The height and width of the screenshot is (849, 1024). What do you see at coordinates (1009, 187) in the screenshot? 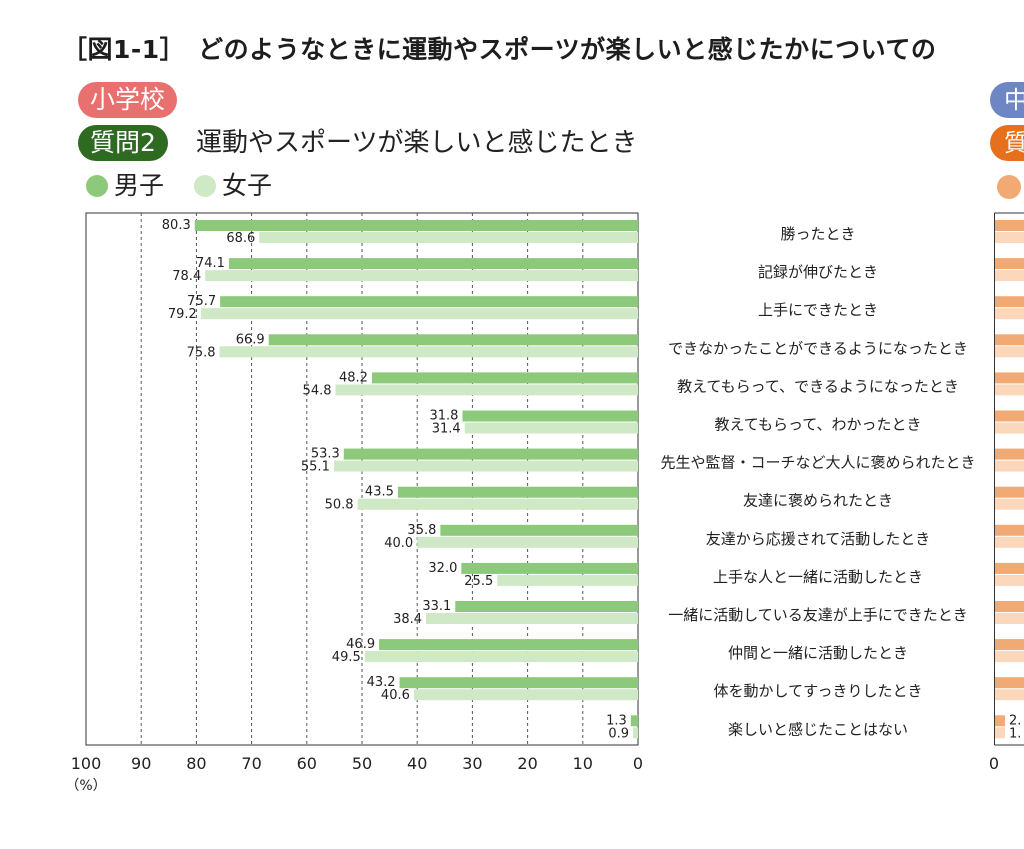
I see `right-legend-swatch` at bounding box center [1009, 187].